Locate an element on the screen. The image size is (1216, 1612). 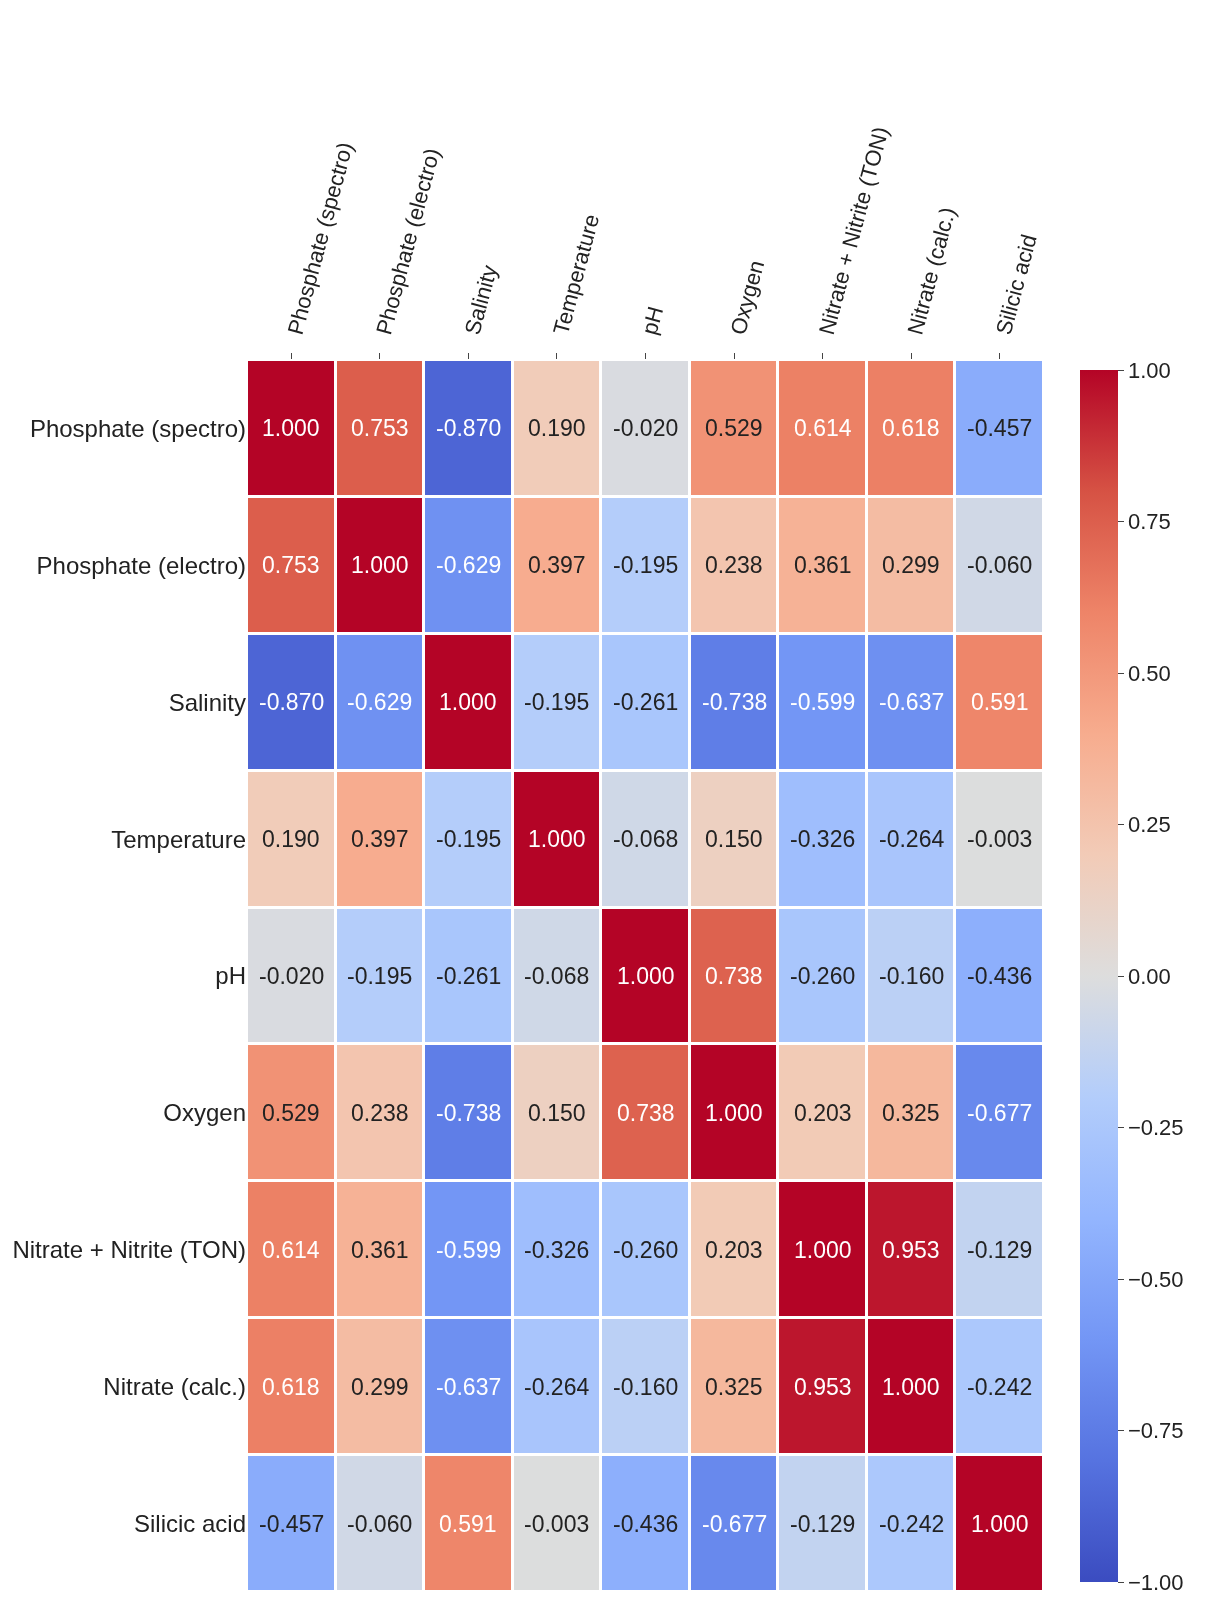
color-bar-label: 0.75 is located at coordinates (1149, 522).